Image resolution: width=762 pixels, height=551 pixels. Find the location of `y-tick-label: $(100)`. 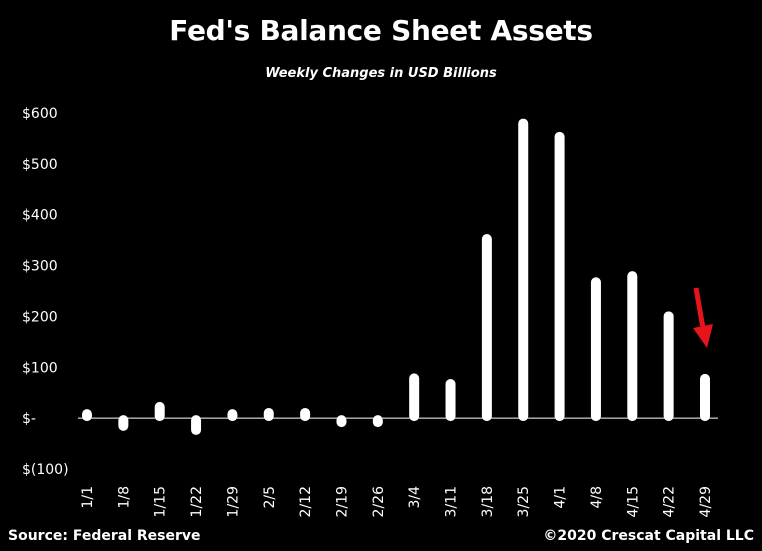

y-tick-label: $(100) is located at coordinates (45, 470).